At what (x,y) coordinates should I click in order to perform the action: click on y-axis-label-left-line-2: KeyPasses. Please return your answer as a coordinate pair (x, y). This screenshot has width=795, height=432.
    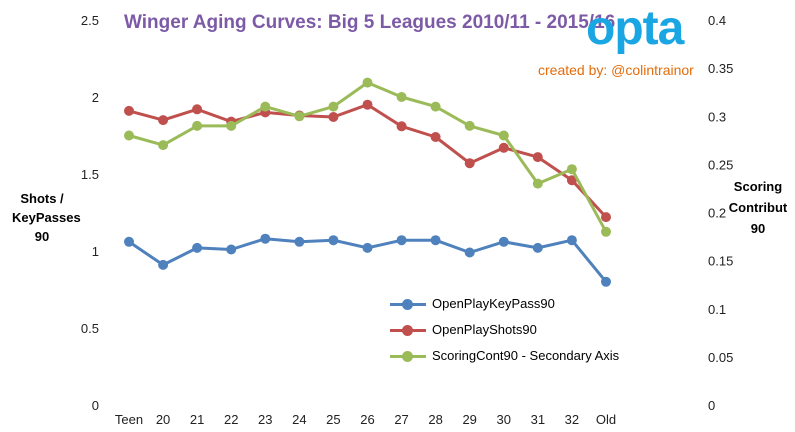
    Looking at the image, I should click on (46, 217).